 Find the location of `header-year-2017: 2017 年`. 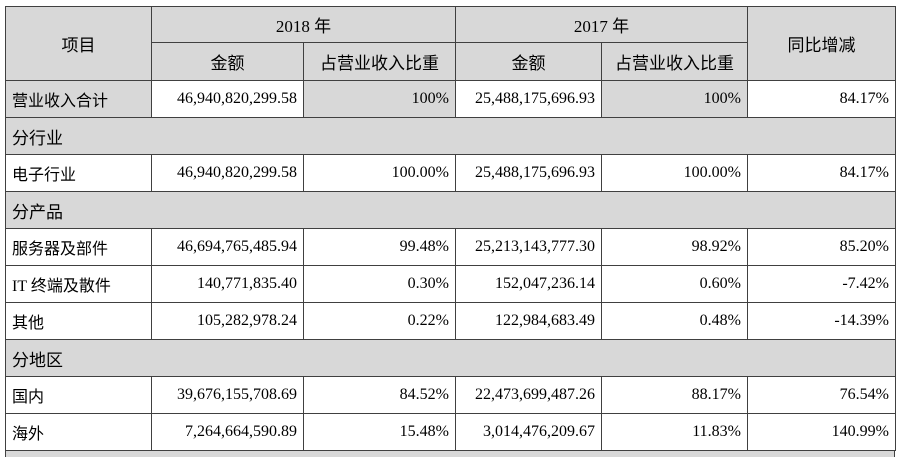

header-year-2017: 2017 年 is located at coordinates (601, 24).